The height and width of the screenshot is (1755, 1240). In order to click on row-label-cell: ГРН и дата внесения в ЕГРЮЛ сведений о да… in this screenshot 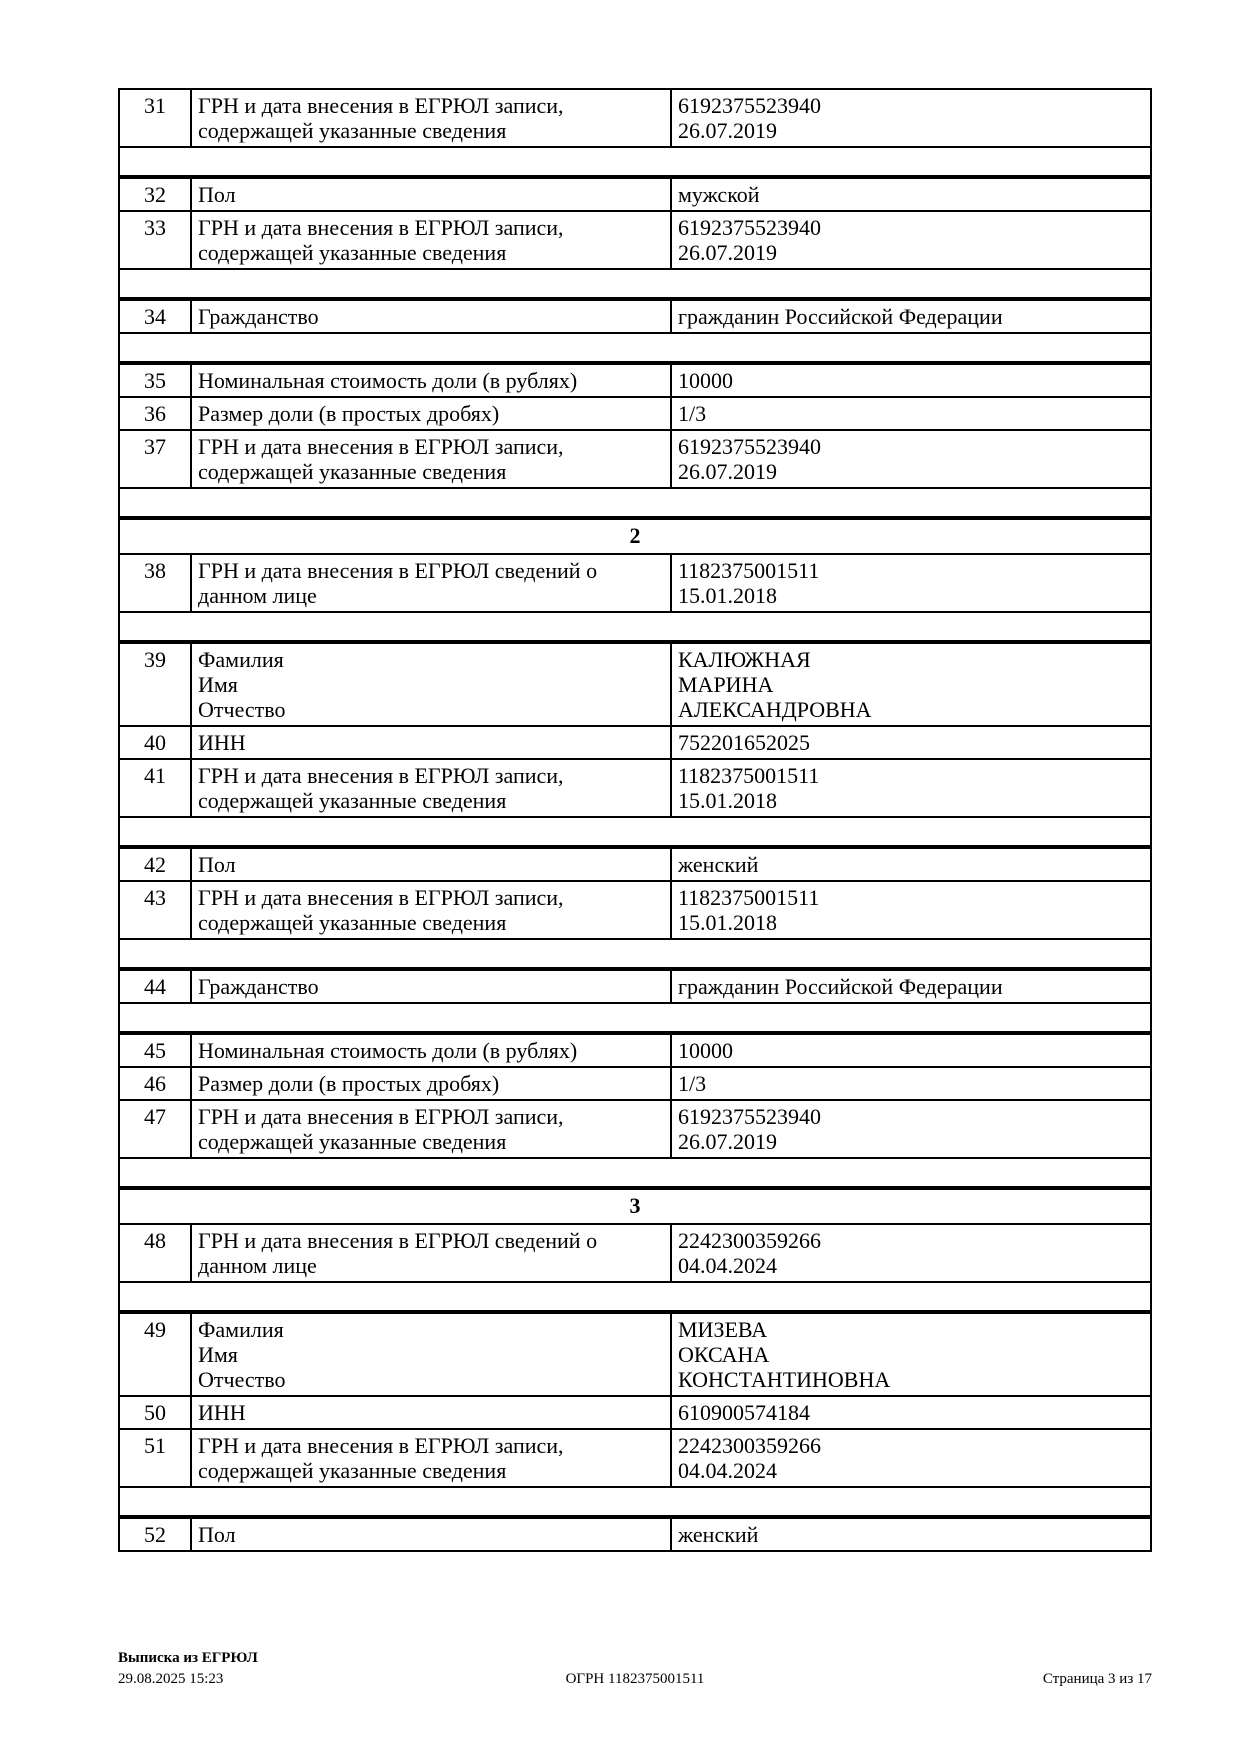, I will do `click(431, 583)`.